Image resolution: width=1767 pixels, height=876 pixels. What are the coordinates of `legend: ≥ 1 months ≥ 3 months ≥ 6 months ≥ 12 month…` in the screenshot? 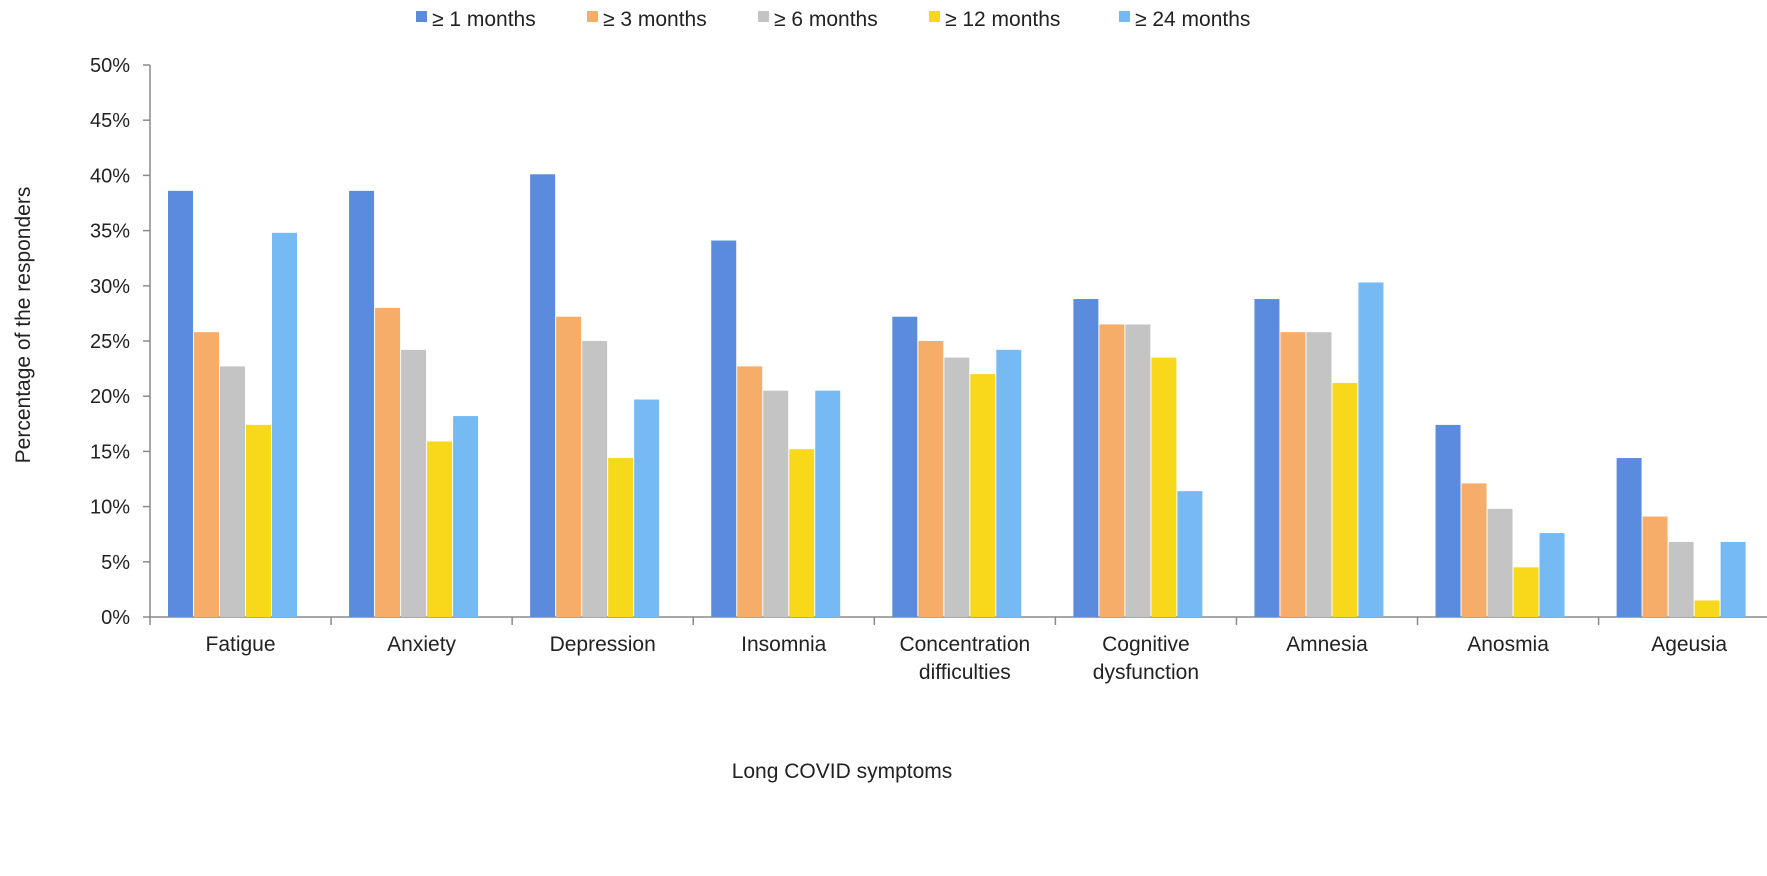 It's located at (833, 19).